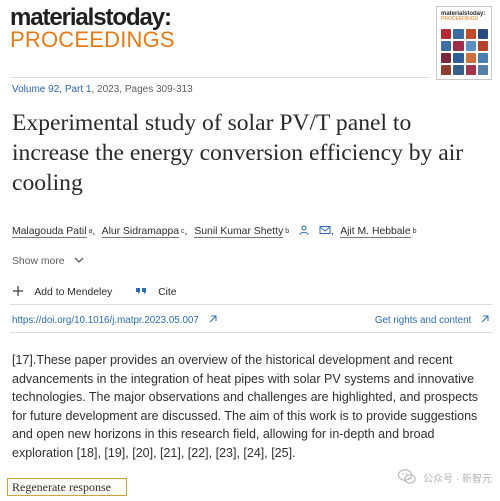 The image size is (500, 501). I want to click on rights-link: Get rights and content, so click(432, 320).